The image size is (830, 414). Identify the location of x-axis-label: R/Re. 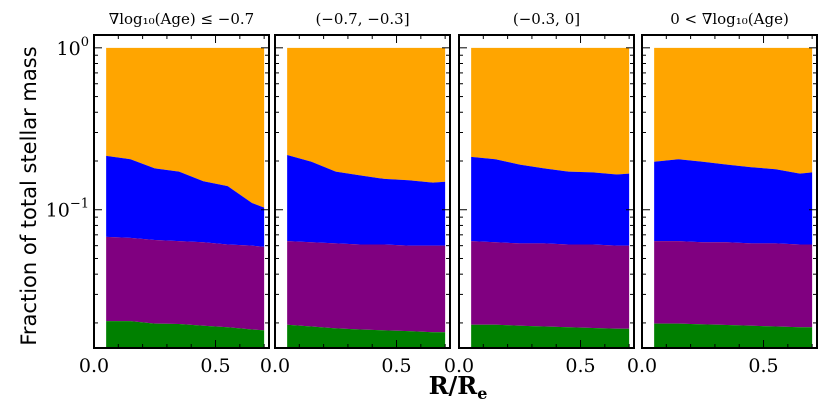
(458, 387).